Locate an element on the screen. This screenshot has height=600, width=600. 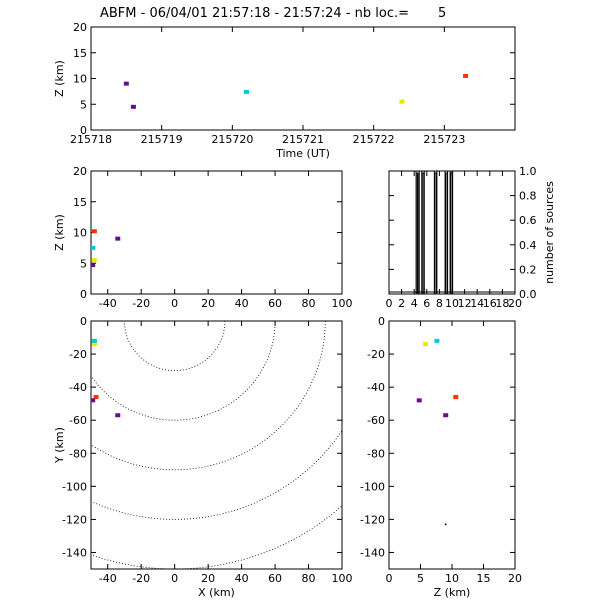
x-tick-label: 5 is located at coordinates (420, 578).